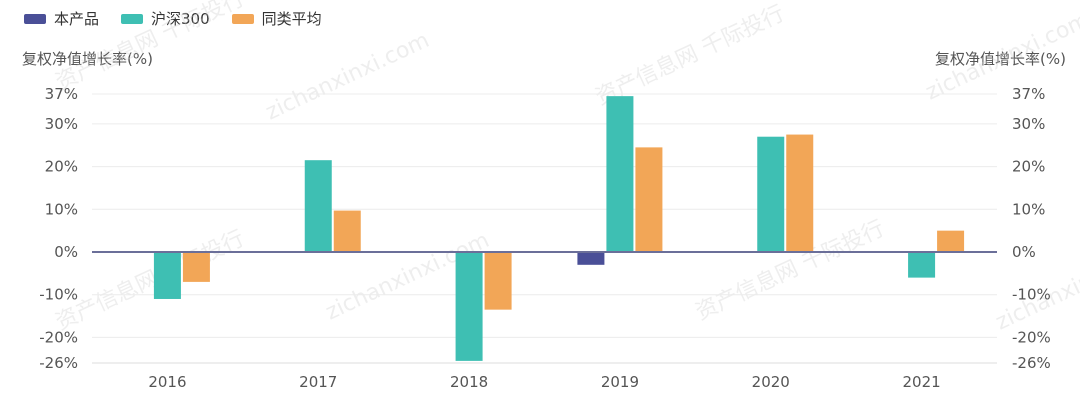 Image resolution: width=1080 pixels, height=410 pixels. What do you see at coordinates (132, 18) in the screenshot?
I see `legend-swatch-hs300` at bounding box center [132, 18].